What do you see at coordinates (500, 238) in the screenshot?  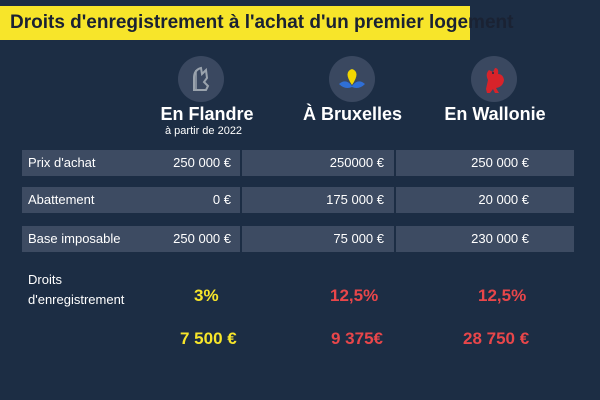 I see `value-wallonie: 230 000 €` at bounding box center [500, 238].